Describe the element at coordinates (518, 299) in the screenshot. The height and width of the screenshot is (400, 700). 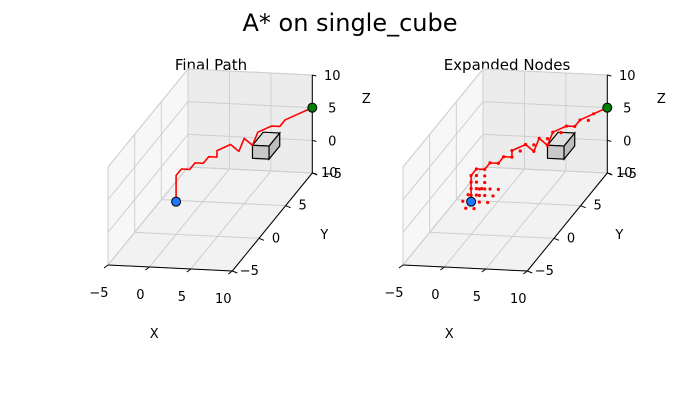
I see `x-tick-label: 10` at that location.